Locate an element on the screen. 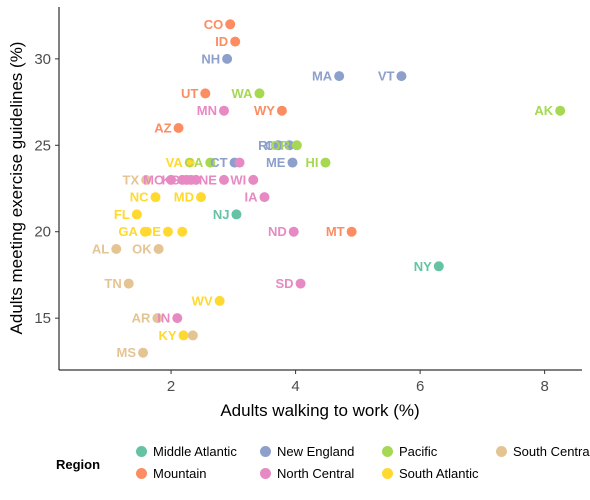  legend-item: Pacific is located at coordinates (409, 451).